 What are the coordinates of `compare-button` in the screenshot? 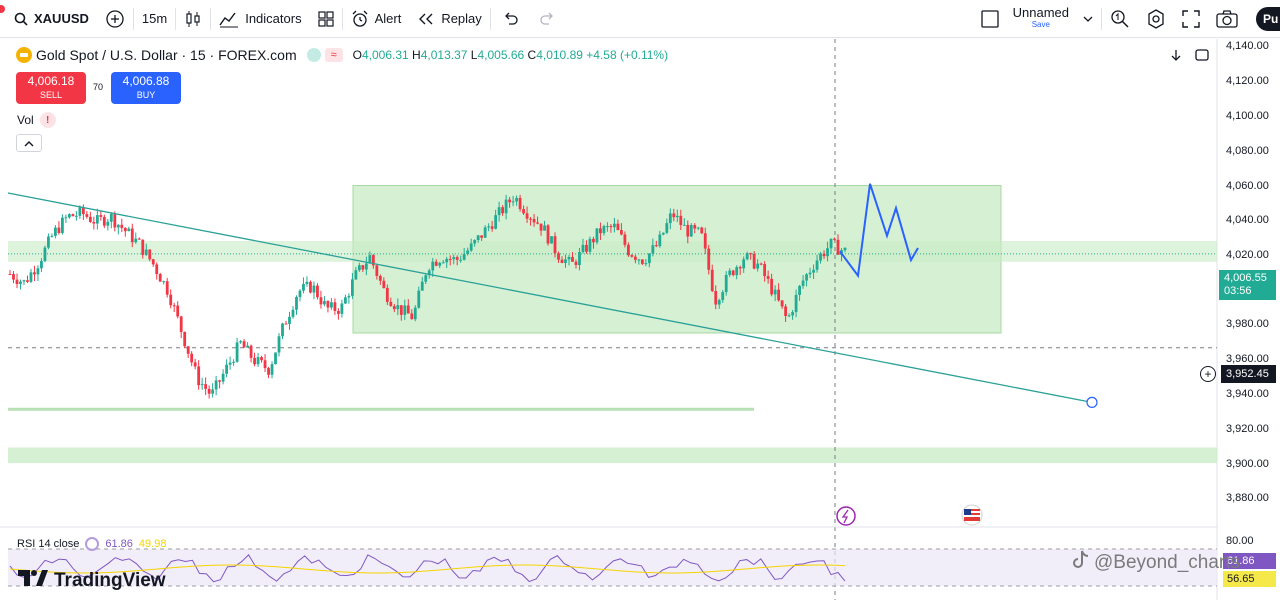 It's located at (115, 19).